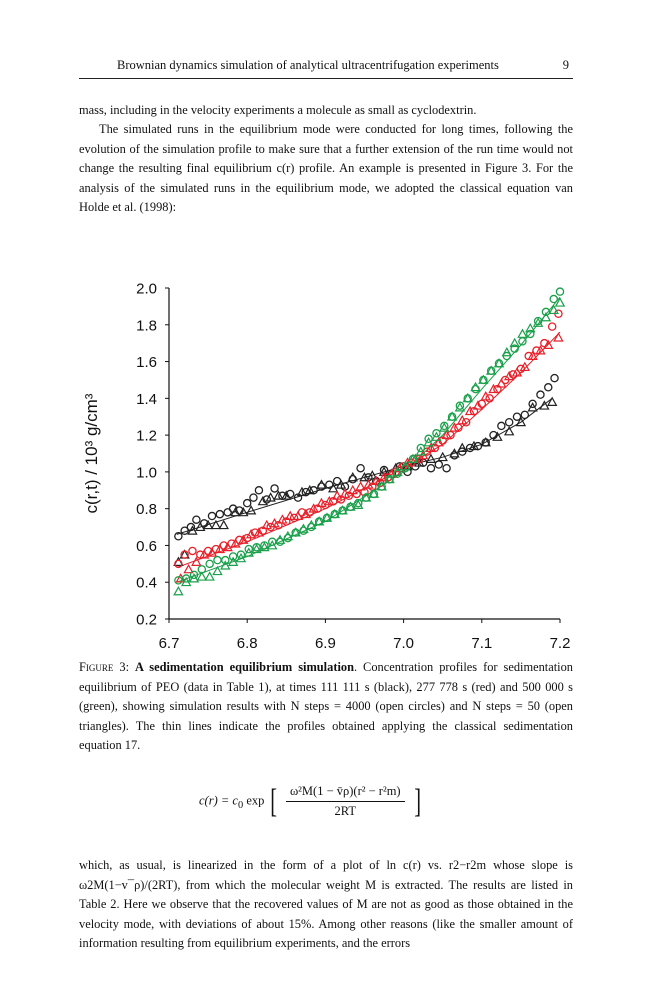  I want to click on fit-line-red, so click(368, 449).